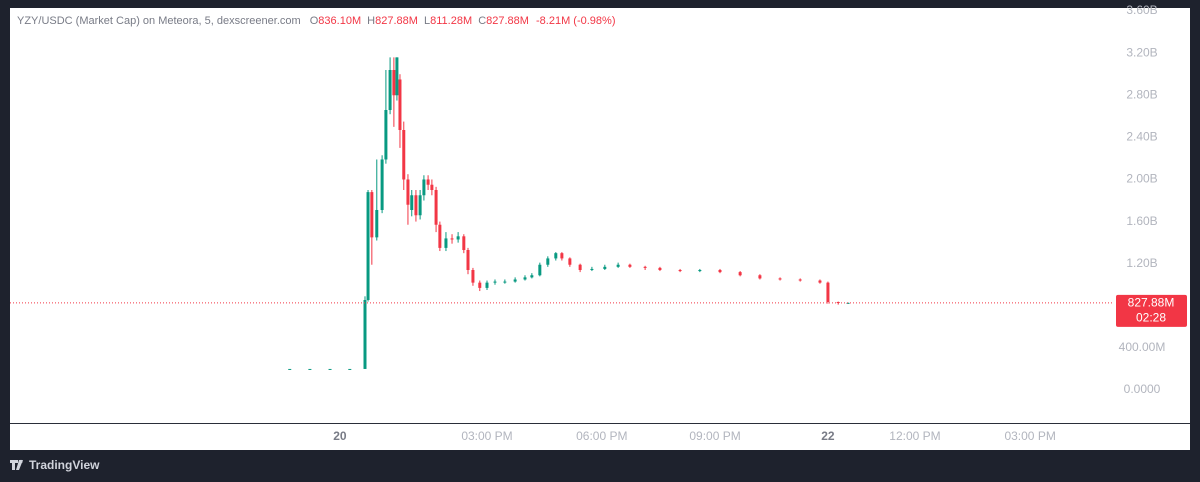 This screenshot has width=1200, height=482. What do you see at coordinates (1151, 318) in the screenshot?
I see `countdown: 02:28` at bounding box center [1151, 318].